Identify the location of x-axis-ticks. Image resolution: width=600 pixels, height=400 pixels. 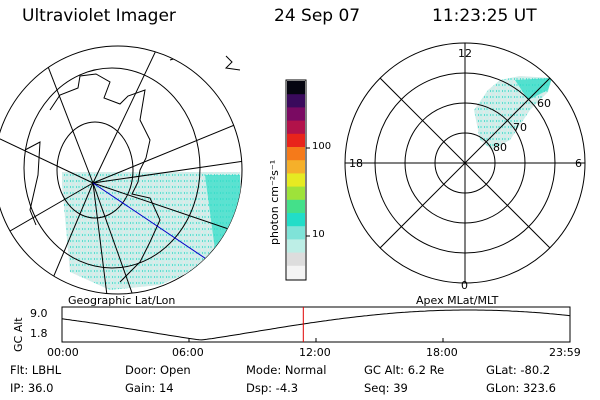
(316, 340).